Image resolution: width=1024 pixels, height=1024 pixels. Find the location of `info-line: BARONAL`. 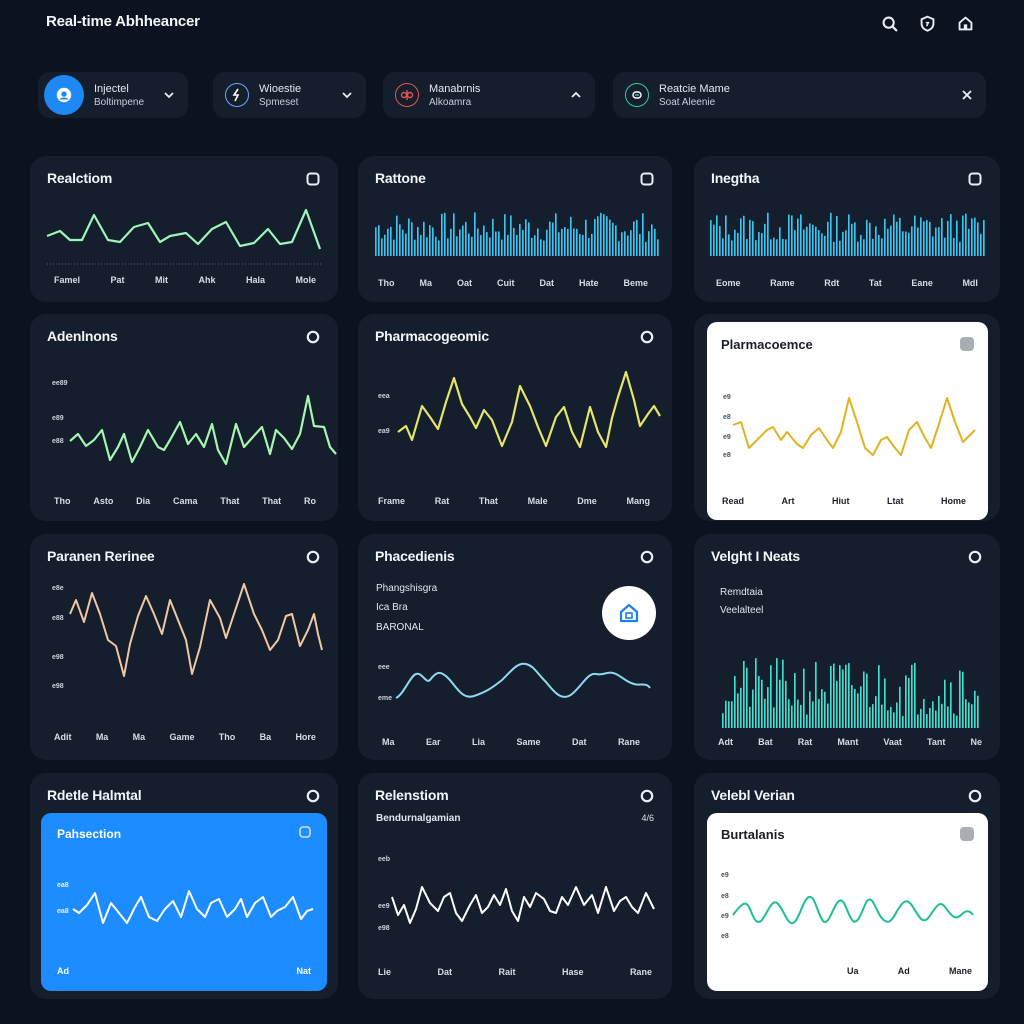

info-line: BARONAL is located at coordinates (400, 627).